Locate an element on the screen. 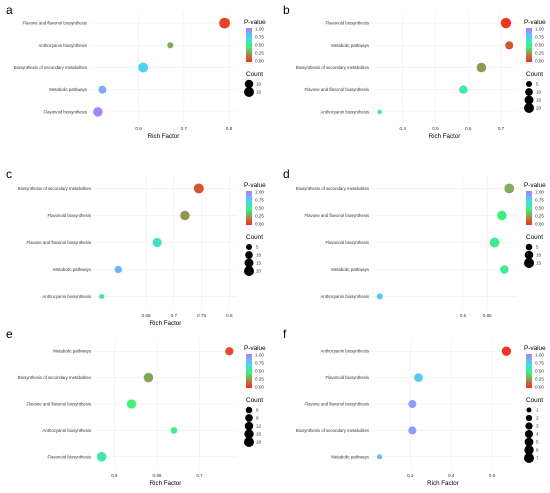  panel-letter: c is located at coordinates (9, 174).